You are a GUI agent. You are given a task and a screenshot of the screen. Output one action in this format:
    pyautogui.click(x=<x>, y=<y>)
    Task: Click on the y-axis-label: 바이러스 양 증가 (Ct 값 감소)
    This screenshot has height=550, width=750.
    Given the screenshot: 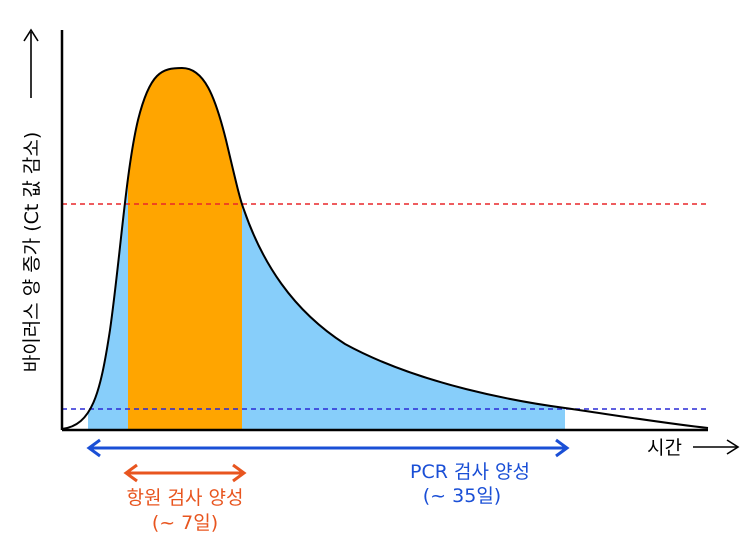 What is the action you would take?
    pyautogui.click(x=32, y=252)
    